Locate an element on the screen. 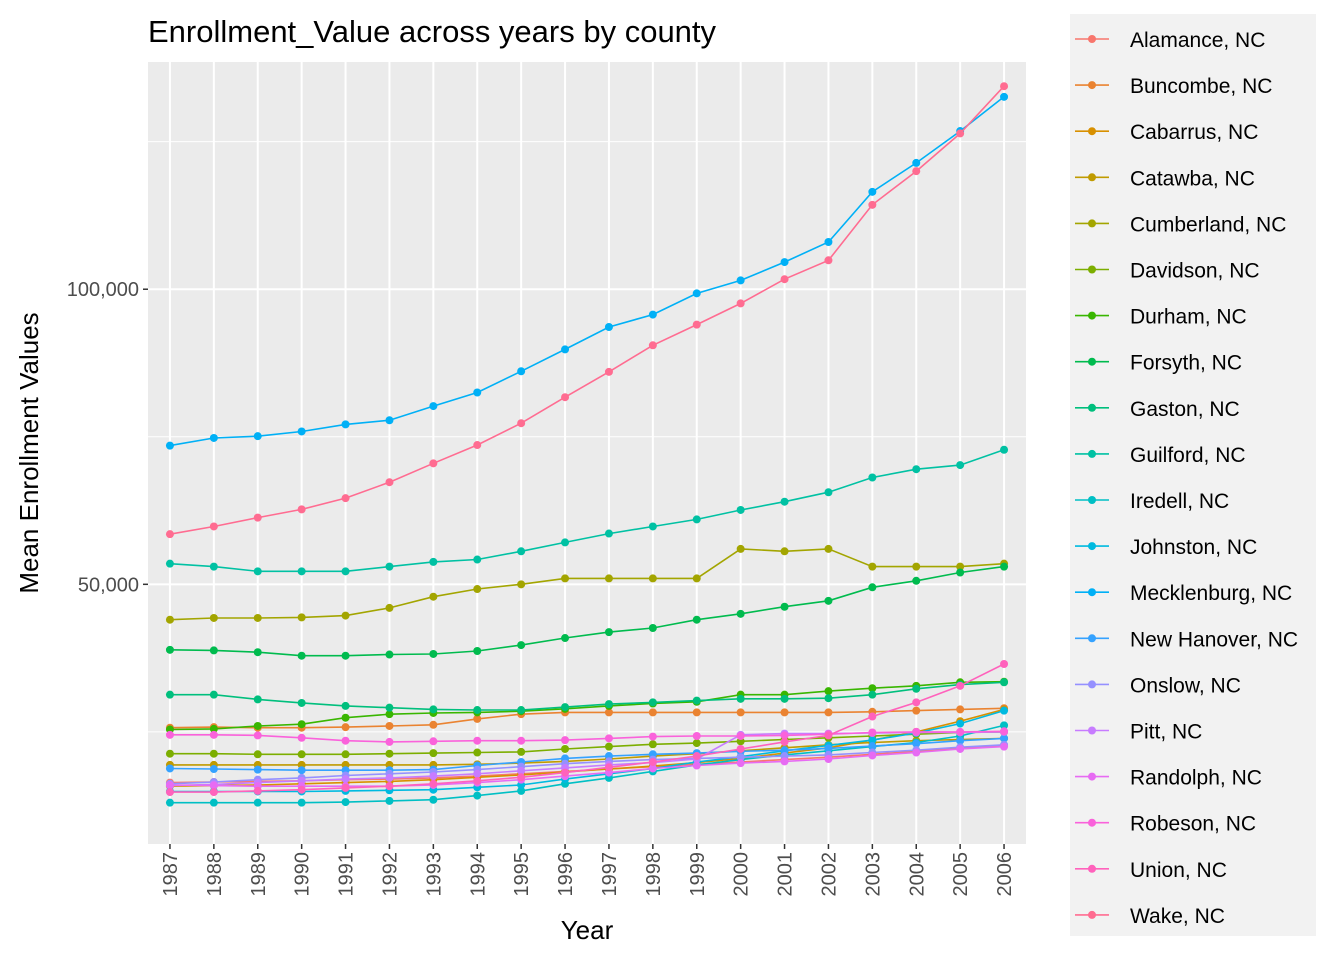 This screenshot has width=1344, height=960. legend-label: Randolph, NC is located at coordinates (1196, 778).